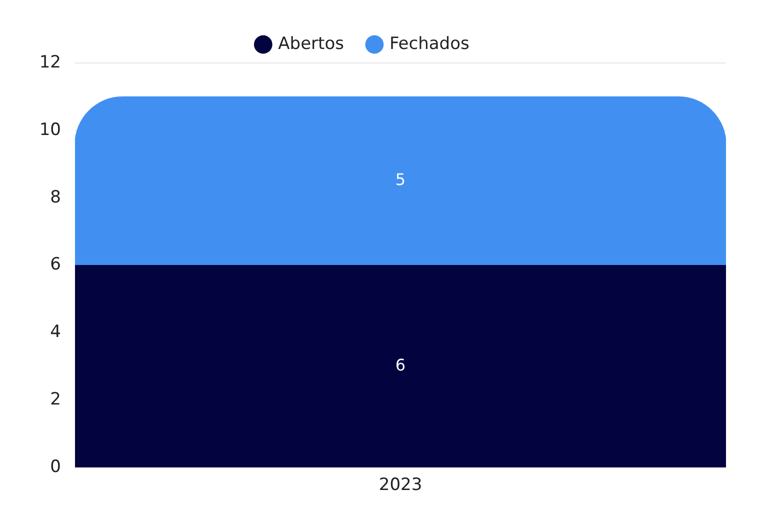 The image size is (767, 512). Describe the element at coordinates (429, 44) in the screenshot. I see `legend-label: Fechados` at that location.